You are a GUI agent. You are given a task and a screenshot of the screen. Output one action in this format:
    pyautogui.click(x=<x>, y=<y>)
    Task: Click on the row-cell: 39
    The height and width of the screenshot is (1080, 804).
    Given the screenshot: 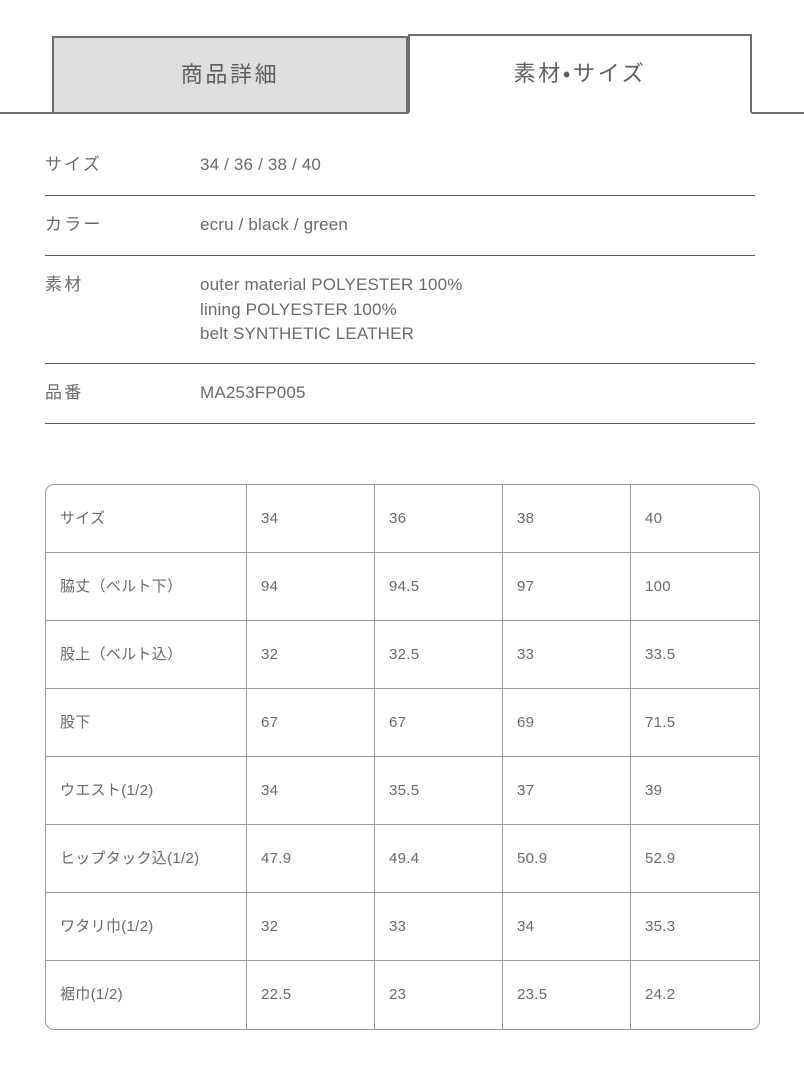 What is the action you would take?
    pyautogui.click(x=695, y=791)
    